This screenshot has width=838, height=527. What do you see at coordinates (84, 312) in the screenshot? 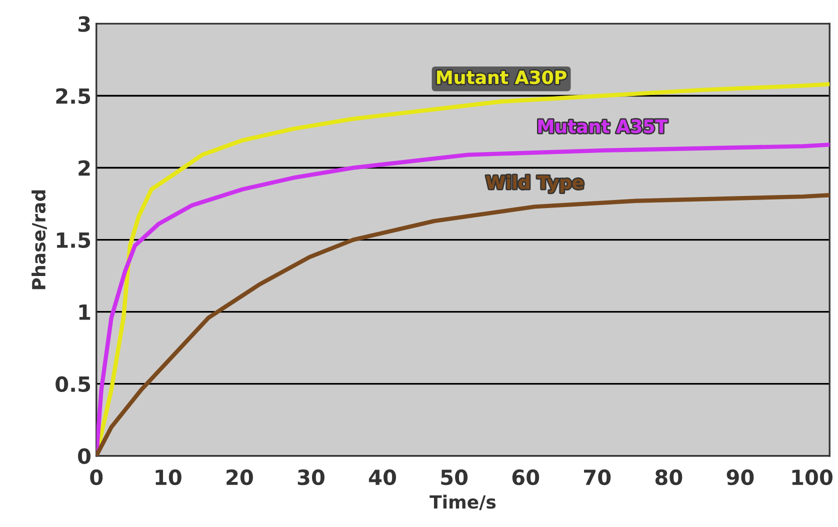
I see `y-tick-label: 1` at bounding box center [84, 312].